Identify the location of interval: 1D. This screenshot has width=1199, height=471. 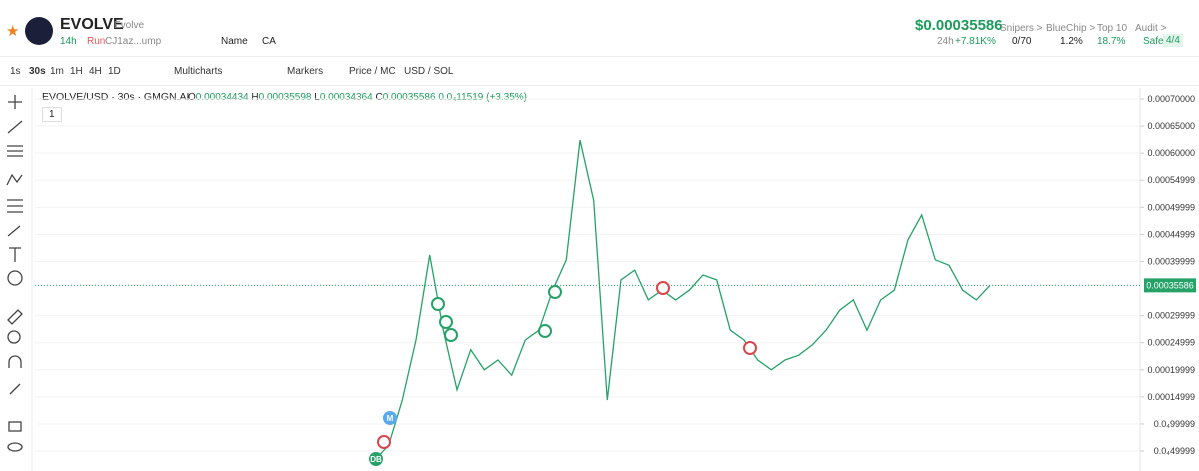
(114, 71).